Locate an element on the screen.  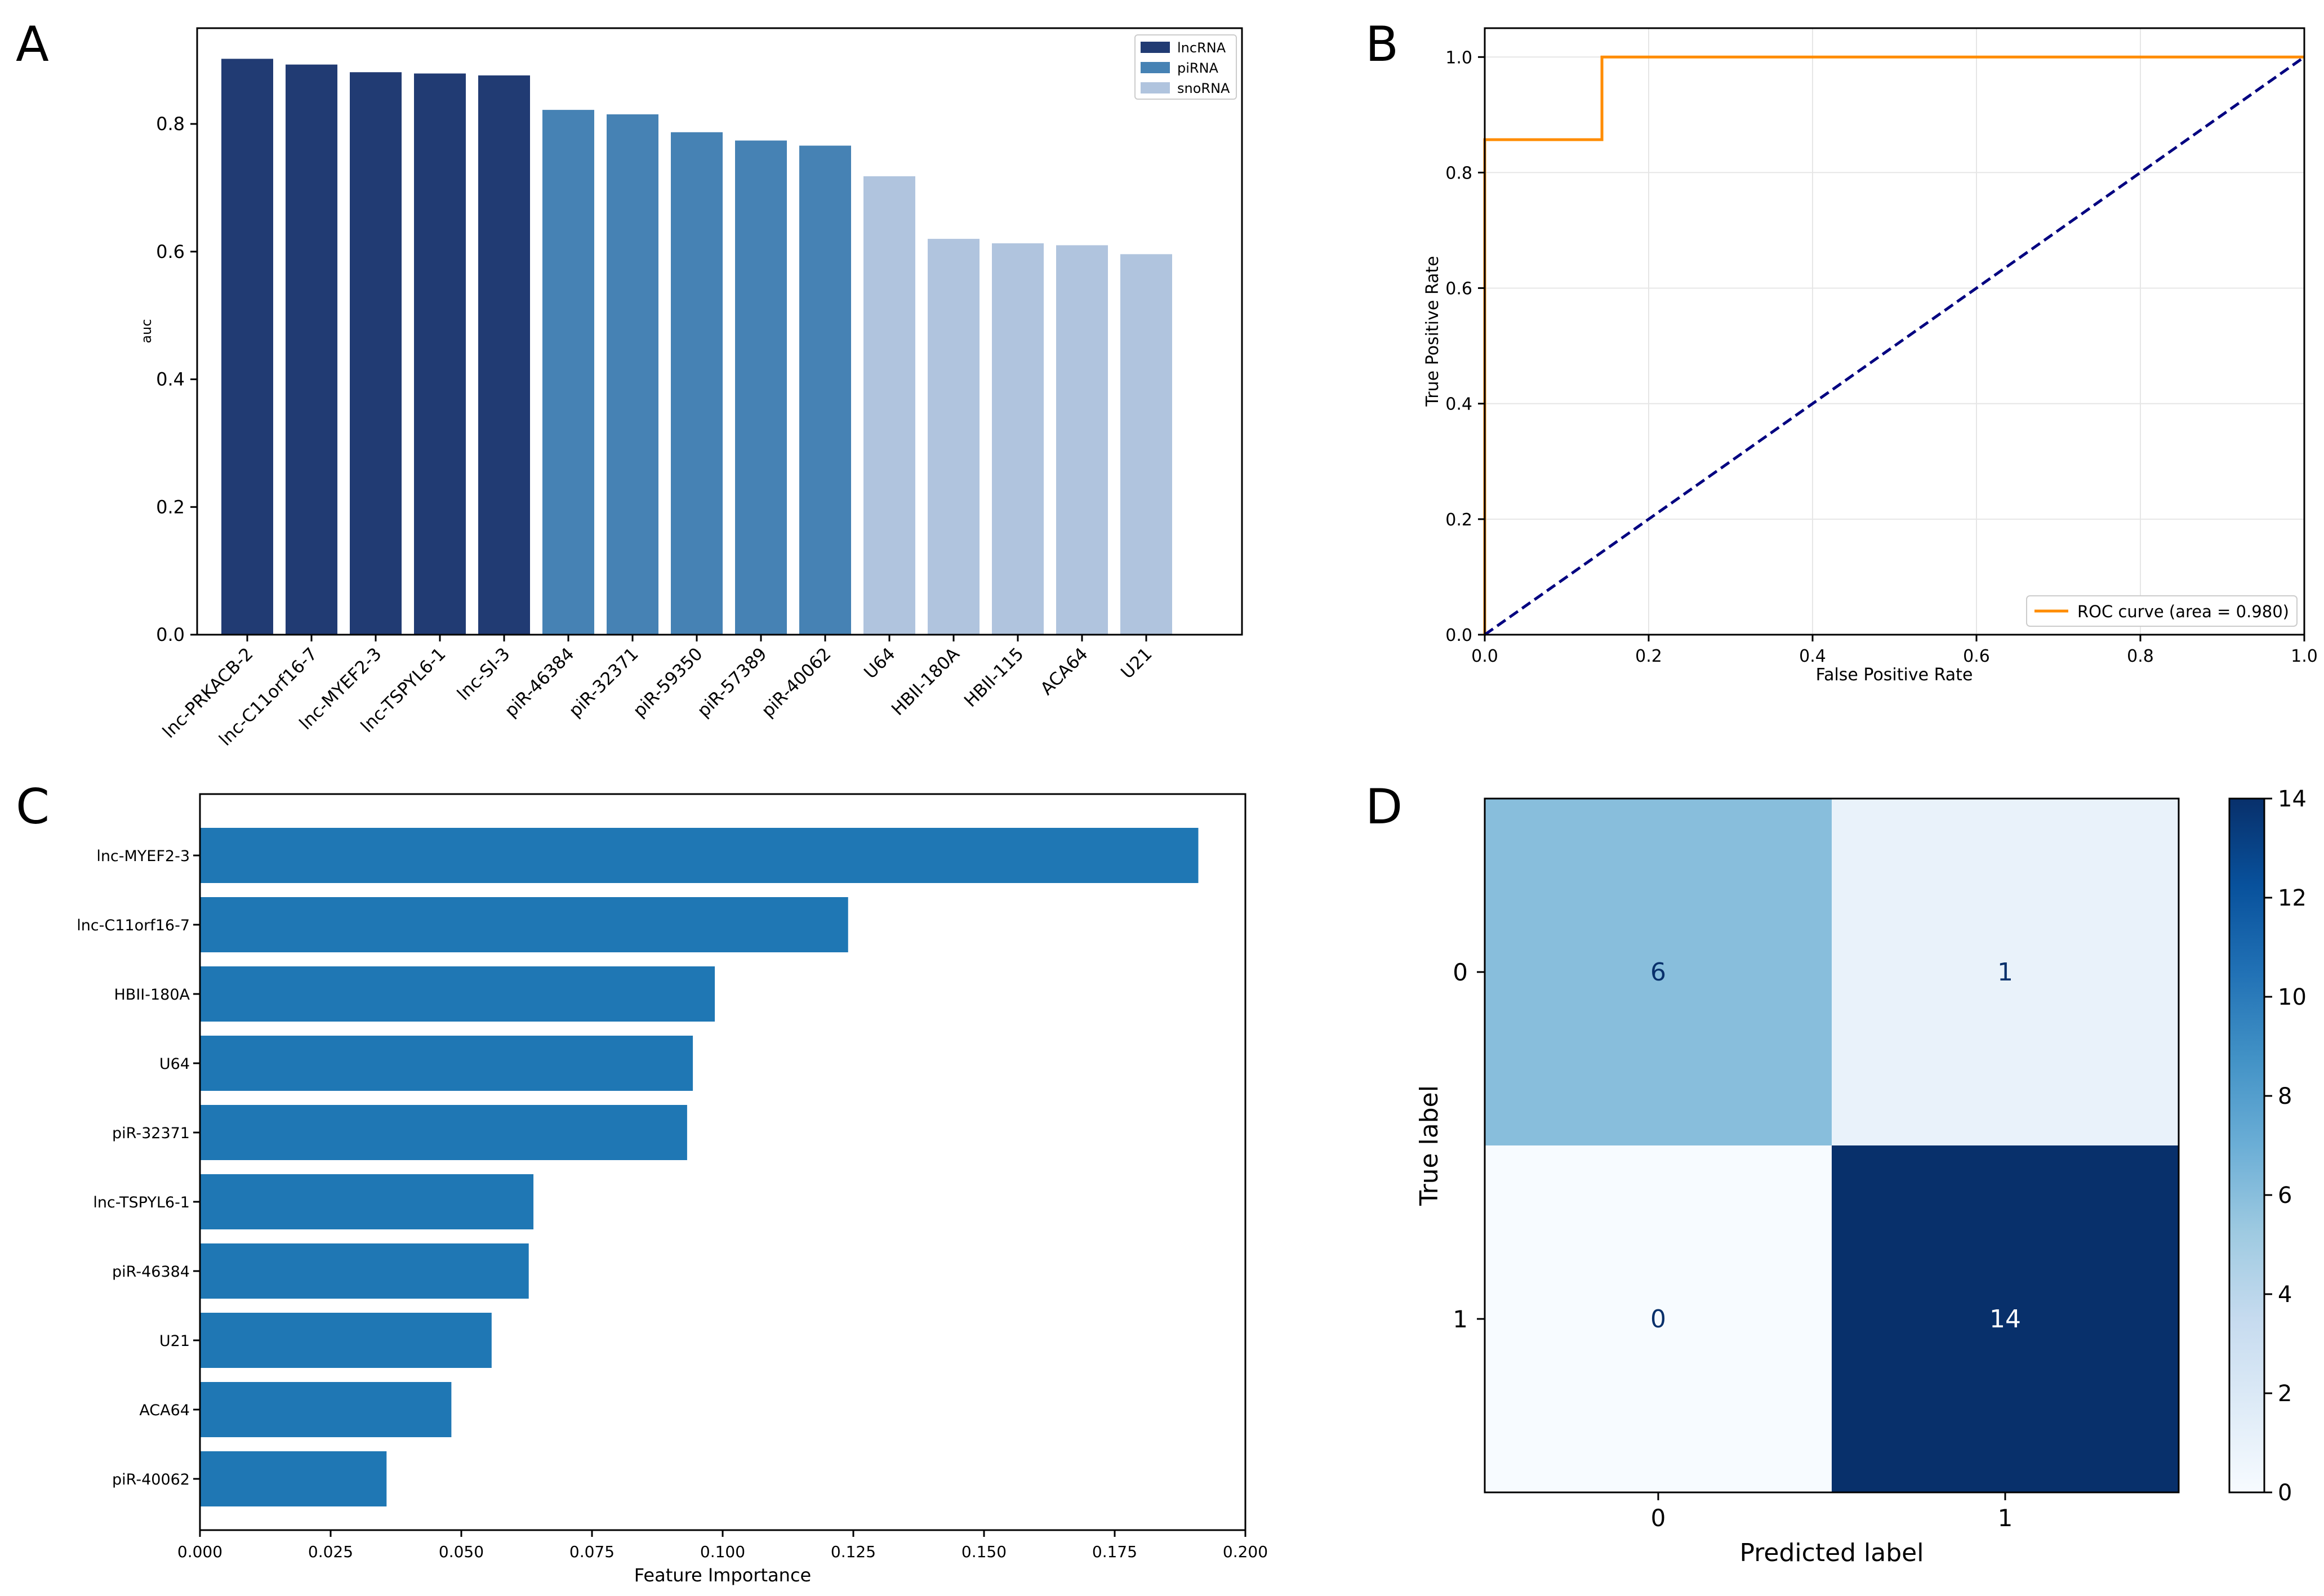
cell-value-r1-c1: 14 is located at coordinates (2005, 1320).